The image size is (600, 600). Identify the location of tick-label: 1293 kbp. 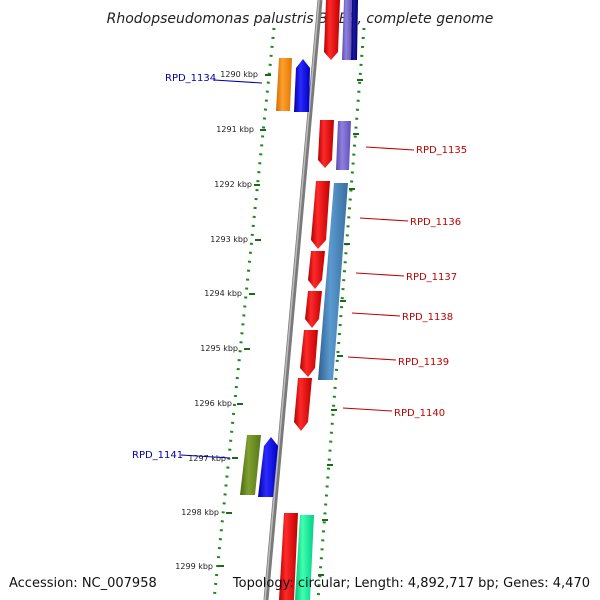
(229, 239).